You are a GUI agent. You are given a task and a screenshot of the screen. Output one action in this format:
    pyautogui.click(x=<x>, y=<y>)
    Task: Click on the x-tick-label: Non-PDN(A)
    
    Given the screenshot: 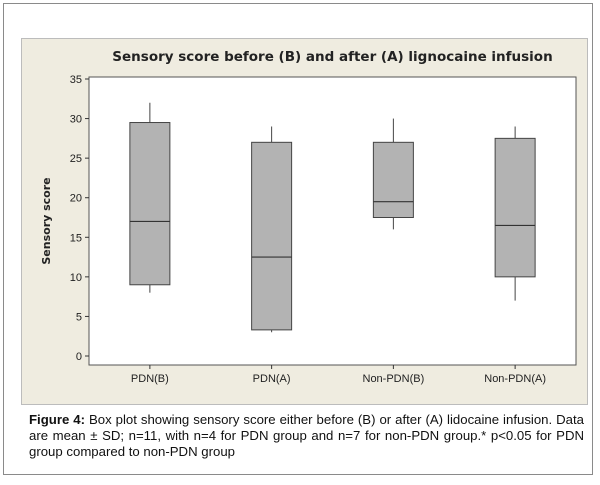 What is the action you would take?
    pyautogui.click(x=515, y=379)
    